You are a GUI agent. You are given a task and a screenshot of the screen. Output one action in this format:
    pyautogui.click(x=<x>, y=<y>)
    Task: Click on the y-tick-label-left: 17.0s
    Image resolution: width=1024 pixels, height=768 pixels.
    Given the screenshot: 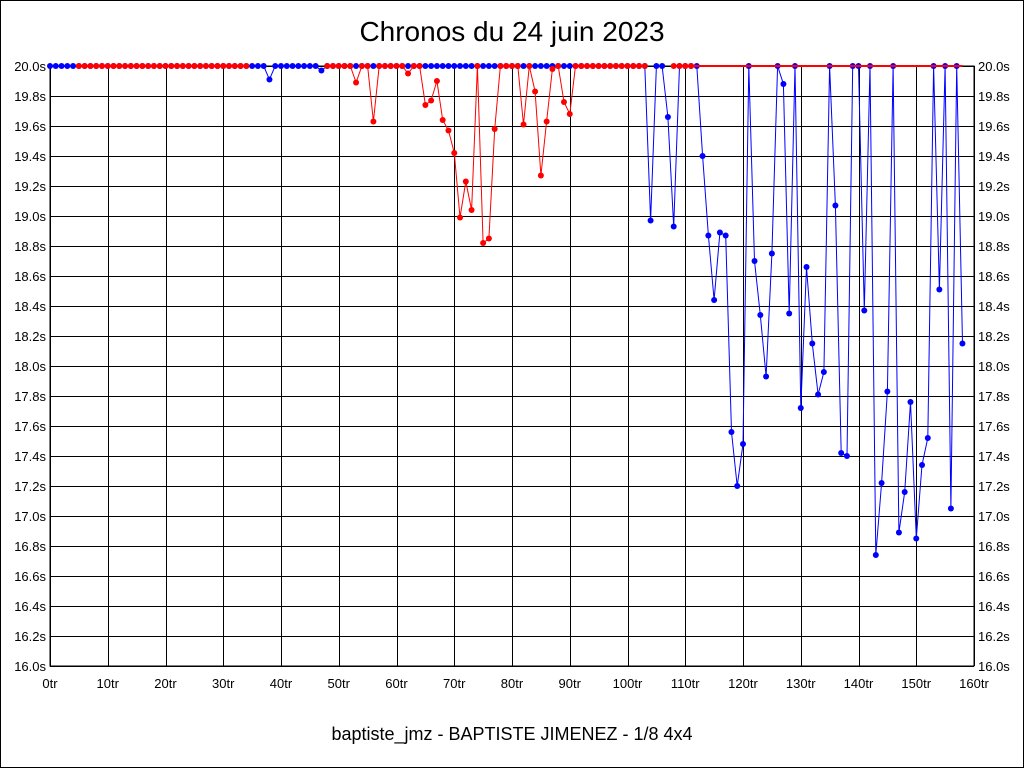 What is the action you would take?
    pyautogui.click(x=30, y=516)
    